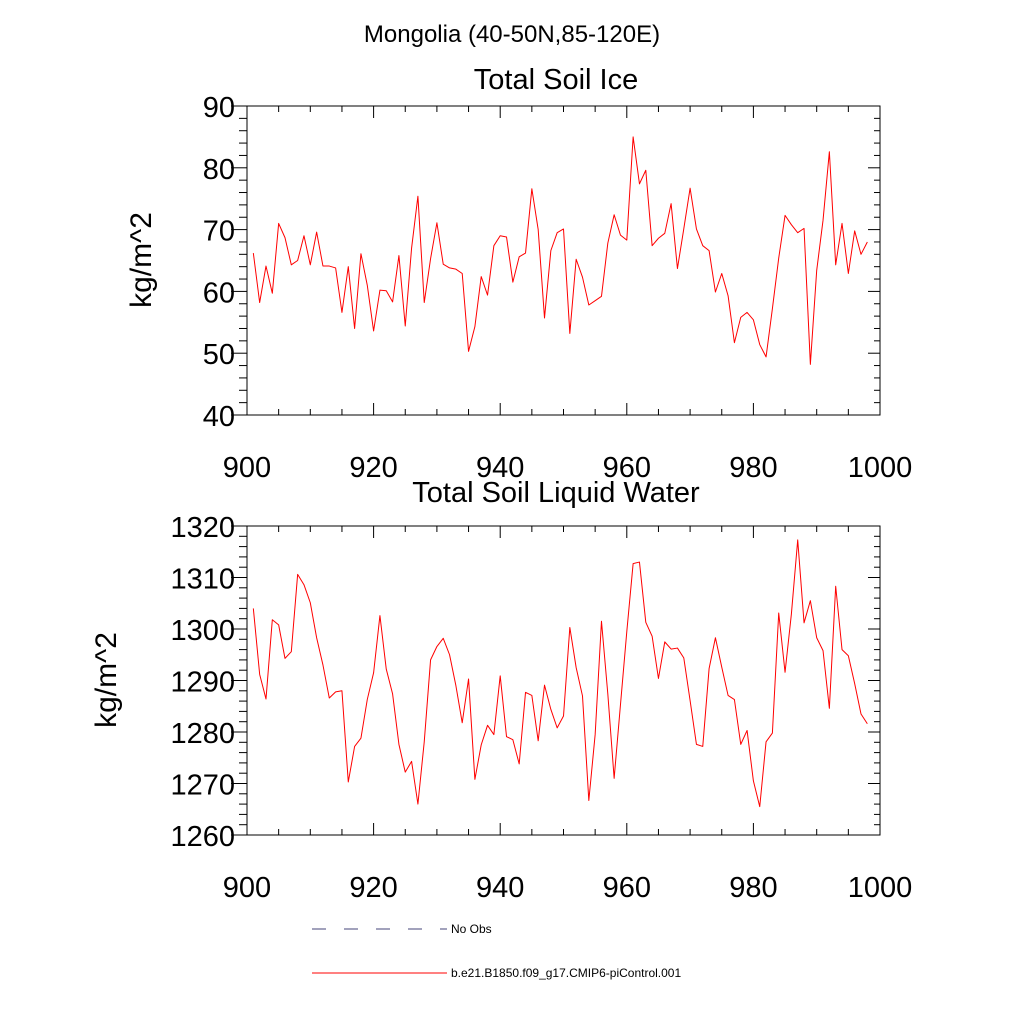 The width and height of the screenshot is (1024, 1024). I want to click on x-tick-label-soil-liquid-water: 940, so click(500, 888).